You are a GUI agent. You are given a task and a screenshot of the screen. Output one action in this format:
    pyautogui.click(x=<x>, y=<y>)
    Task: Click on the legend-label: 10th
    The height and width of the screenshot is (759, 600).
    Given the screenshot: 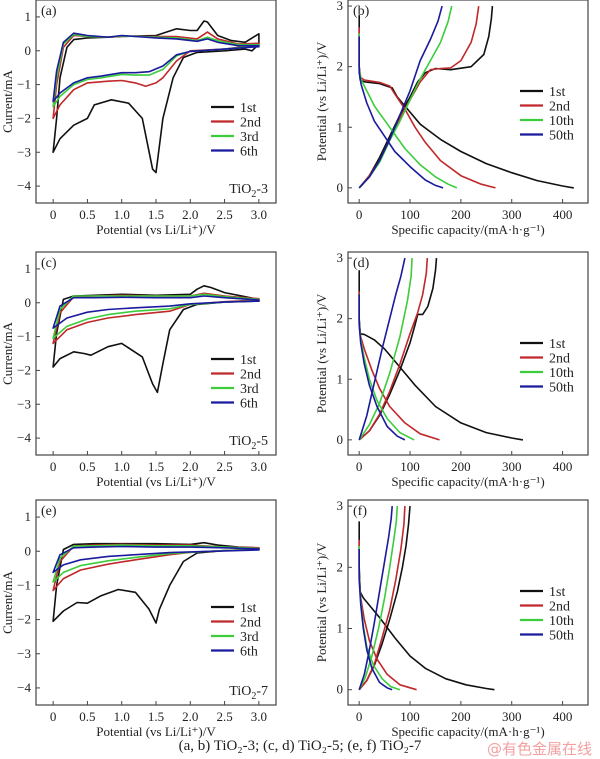 What is the action you would take?
    pyautogui.click(x=561, y=373)
    